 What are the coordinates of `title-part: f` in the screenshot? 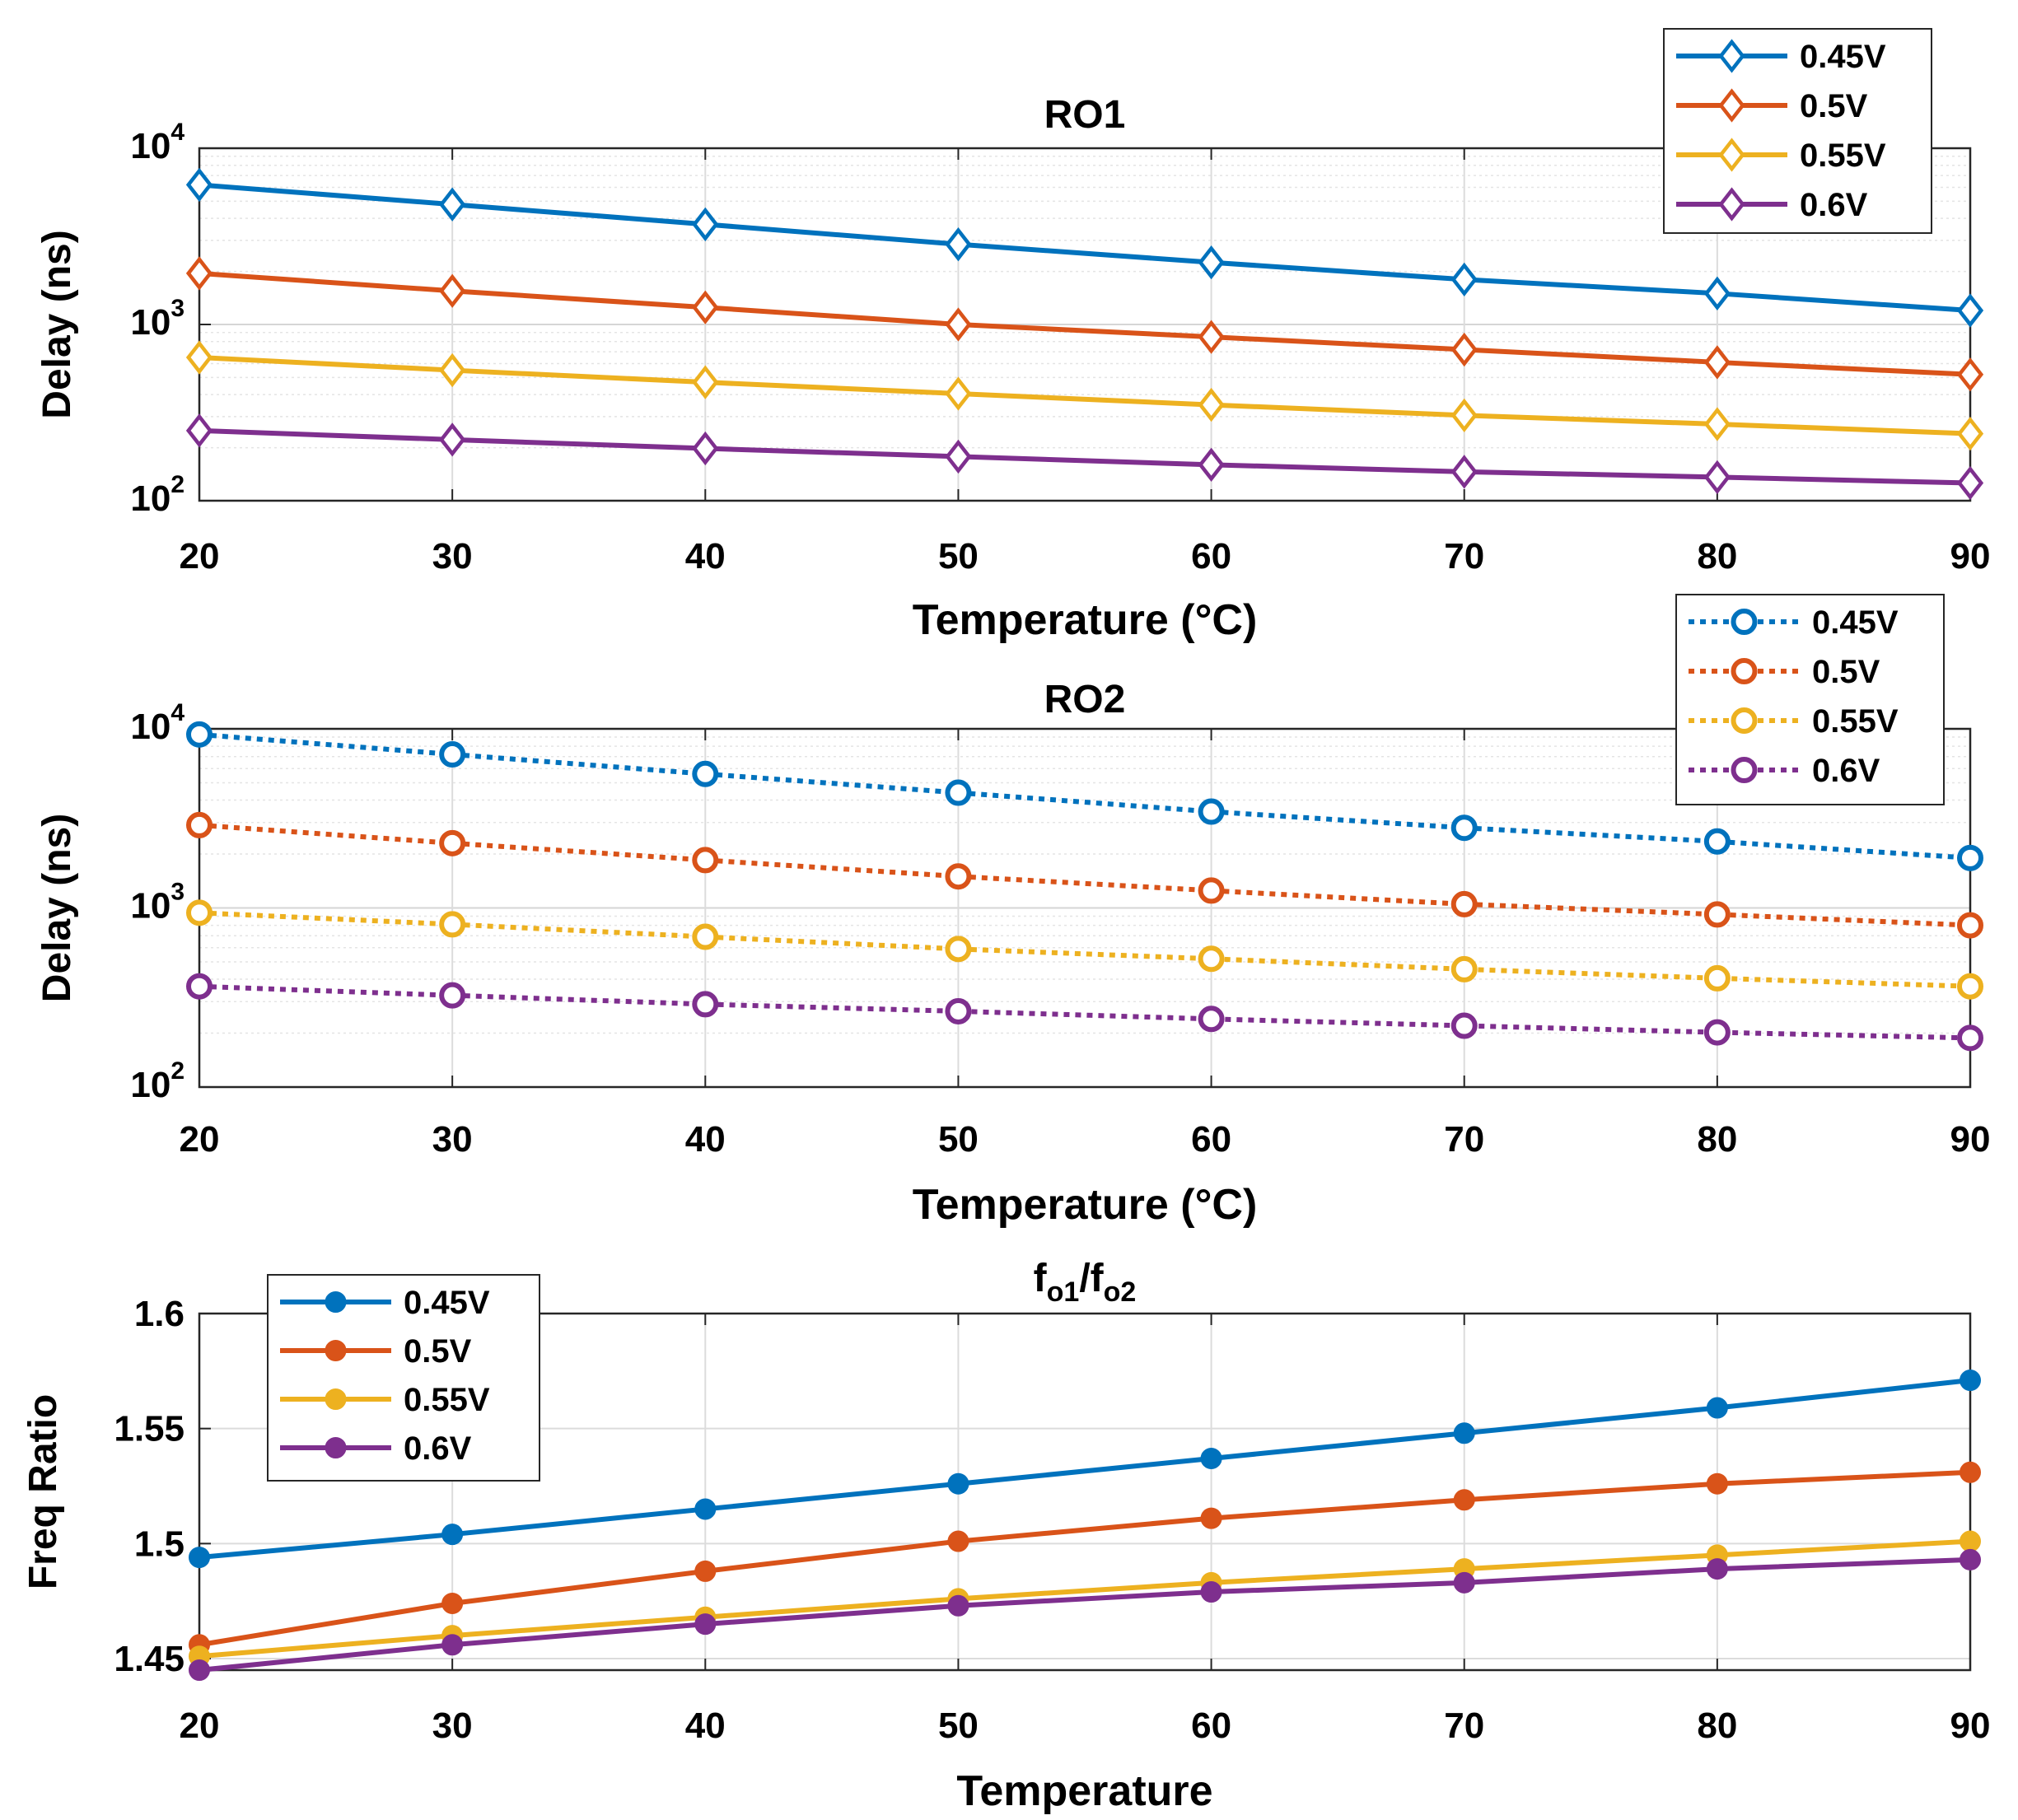 It's located at (1041, 1278).